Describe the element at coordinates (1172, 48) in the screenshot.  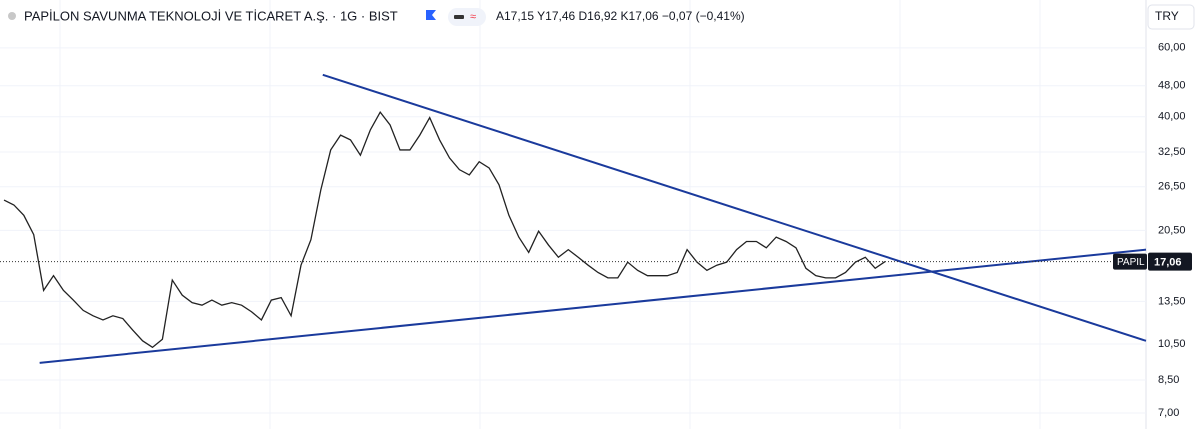
I see `y-tick-label: 60,00` at that location.